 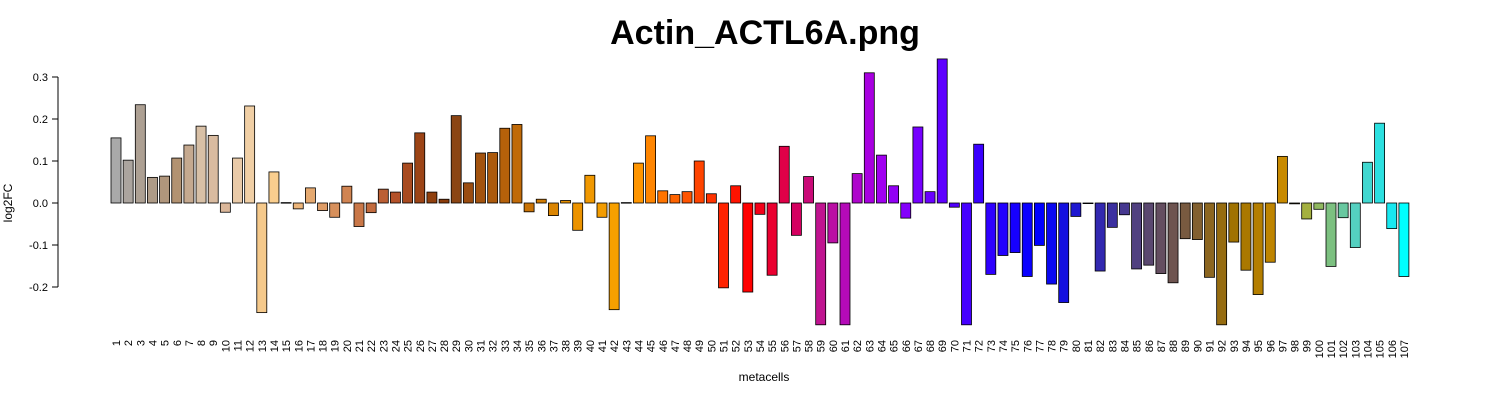 What do you see at coordinates (202, 343) in the screenshot?
I see `x-tick-label: 8` at bounding box center [202, 343].